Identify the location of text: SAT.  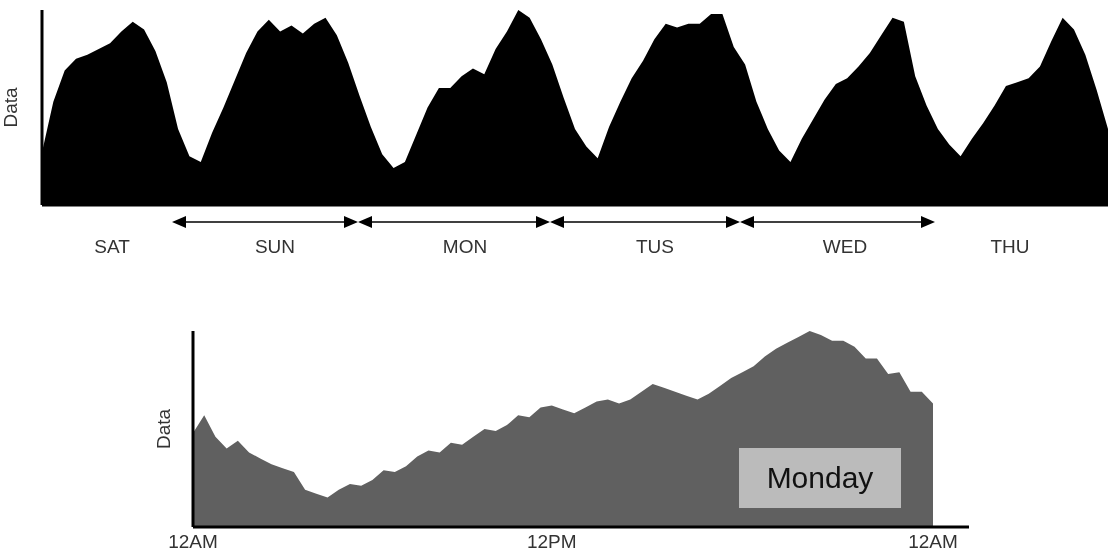
(112, 247).